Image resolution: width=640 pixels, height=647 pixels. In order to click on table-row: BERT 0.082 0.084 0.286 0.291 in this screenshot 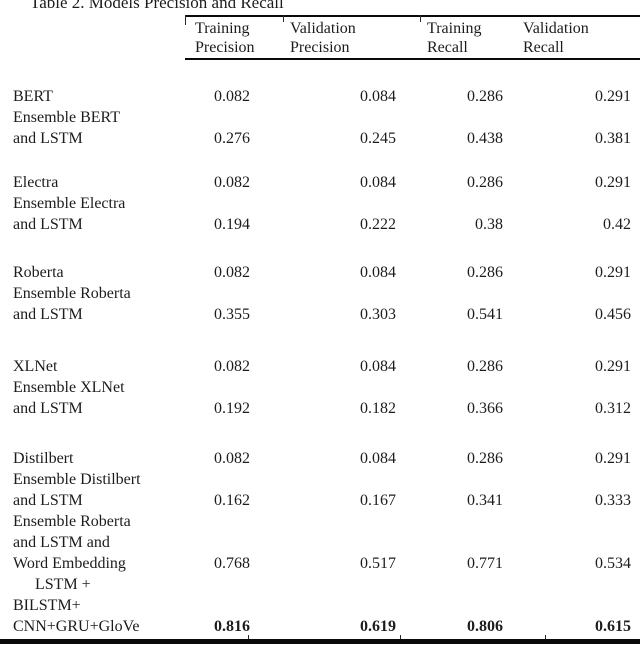, I will do `click(320, 96)`.